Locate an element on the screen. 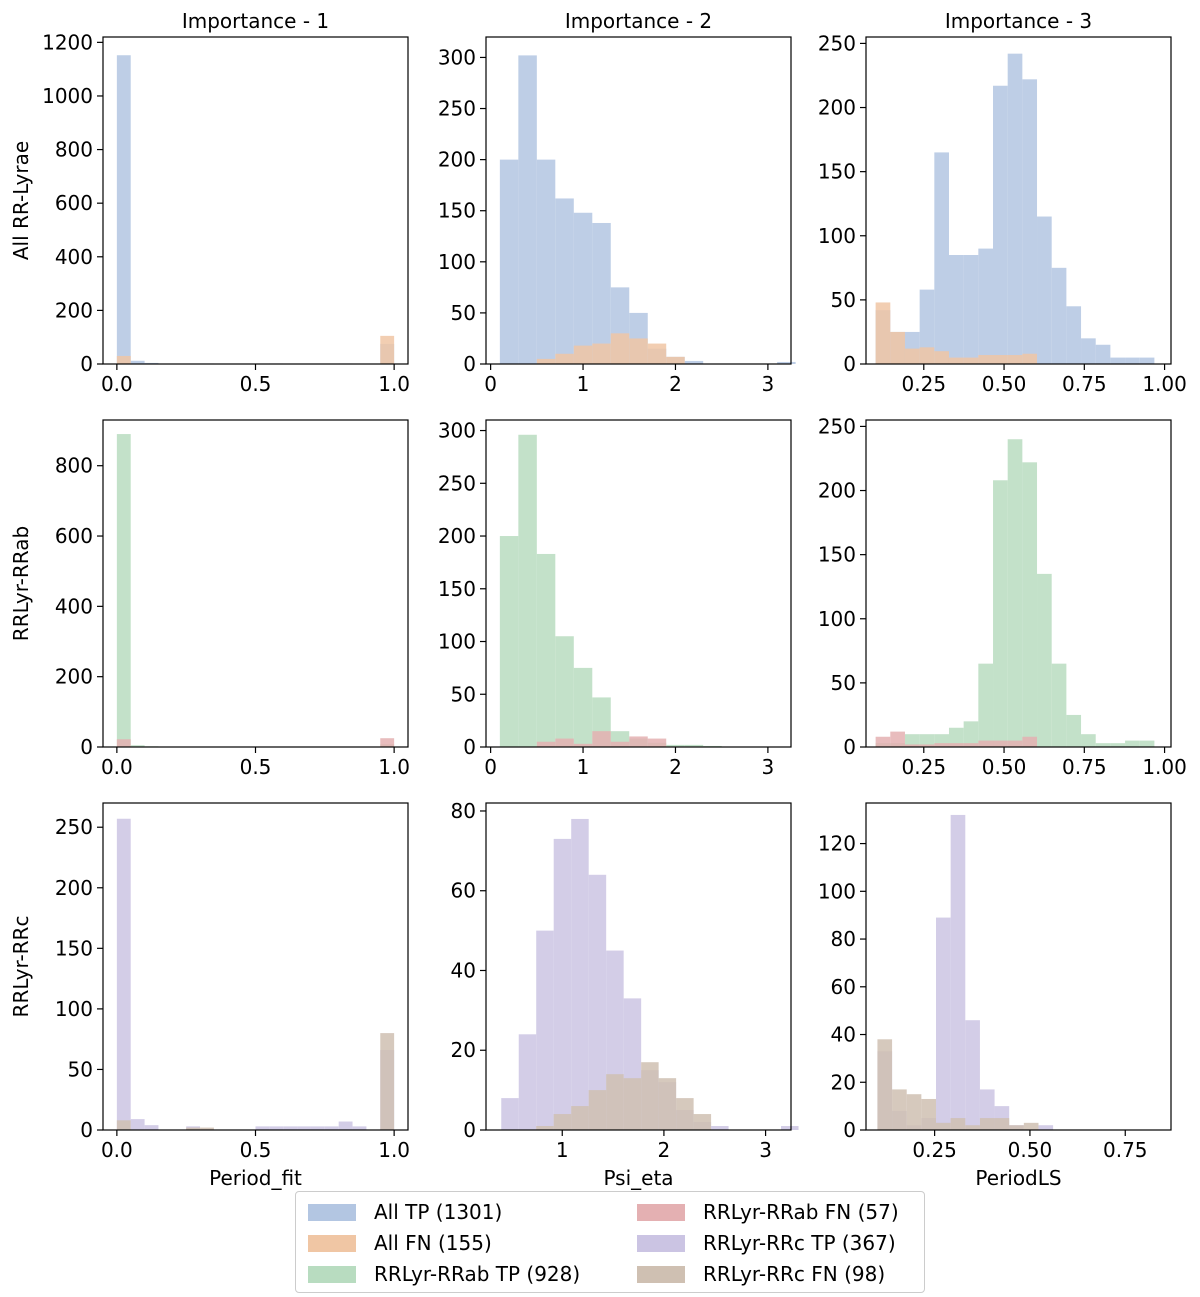 Image resolution: width=1200 pixels, height=1297 pixels. y-tick-label: 50 is located at coordinates (843, 683).